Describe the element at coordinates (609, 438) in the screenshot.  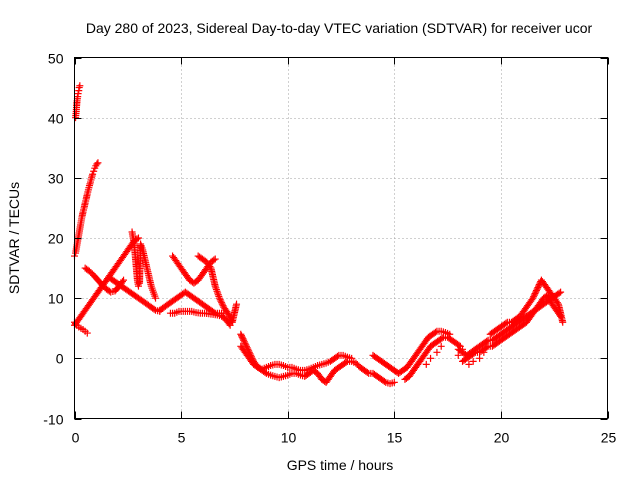
I see `x-tick-label: 25` at that location.